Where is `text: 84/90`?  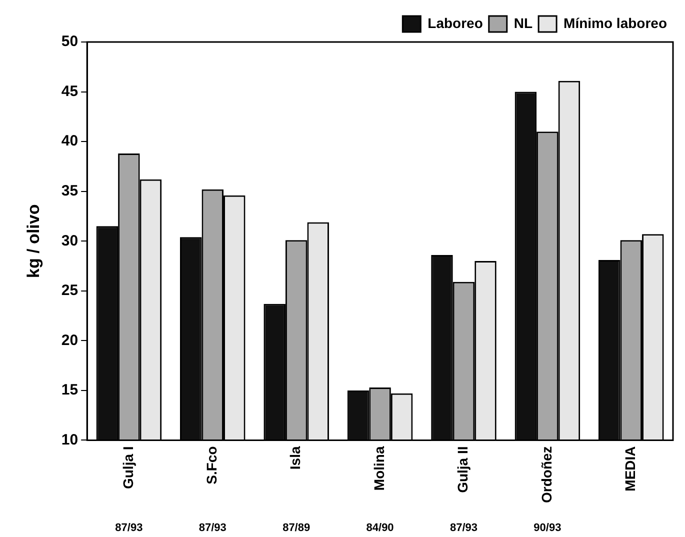 text: 84/90 is located at coordinates (380, 528).